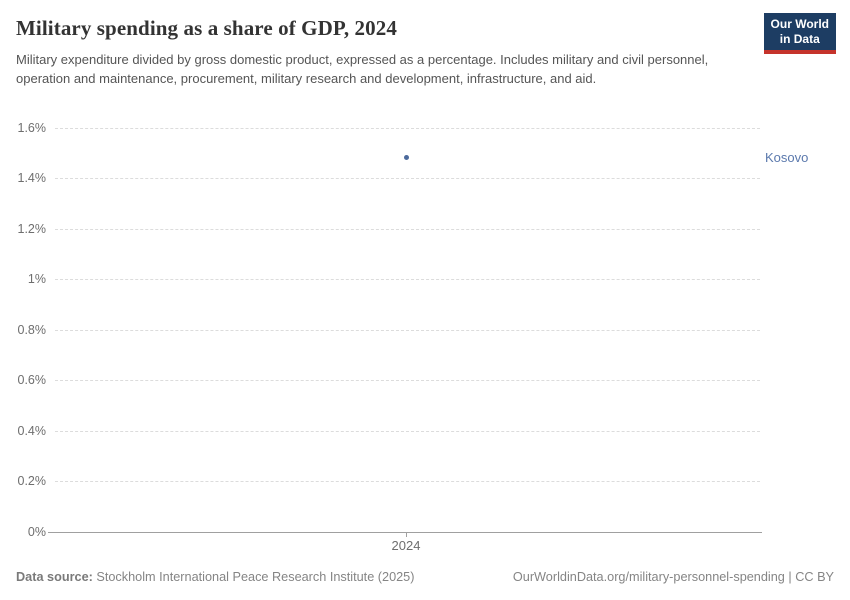  What do you see at coordinates (32, 228) in the screenshot?
I see `y-axis-tick-label: 1.2%` at bounding box center [32, 228].